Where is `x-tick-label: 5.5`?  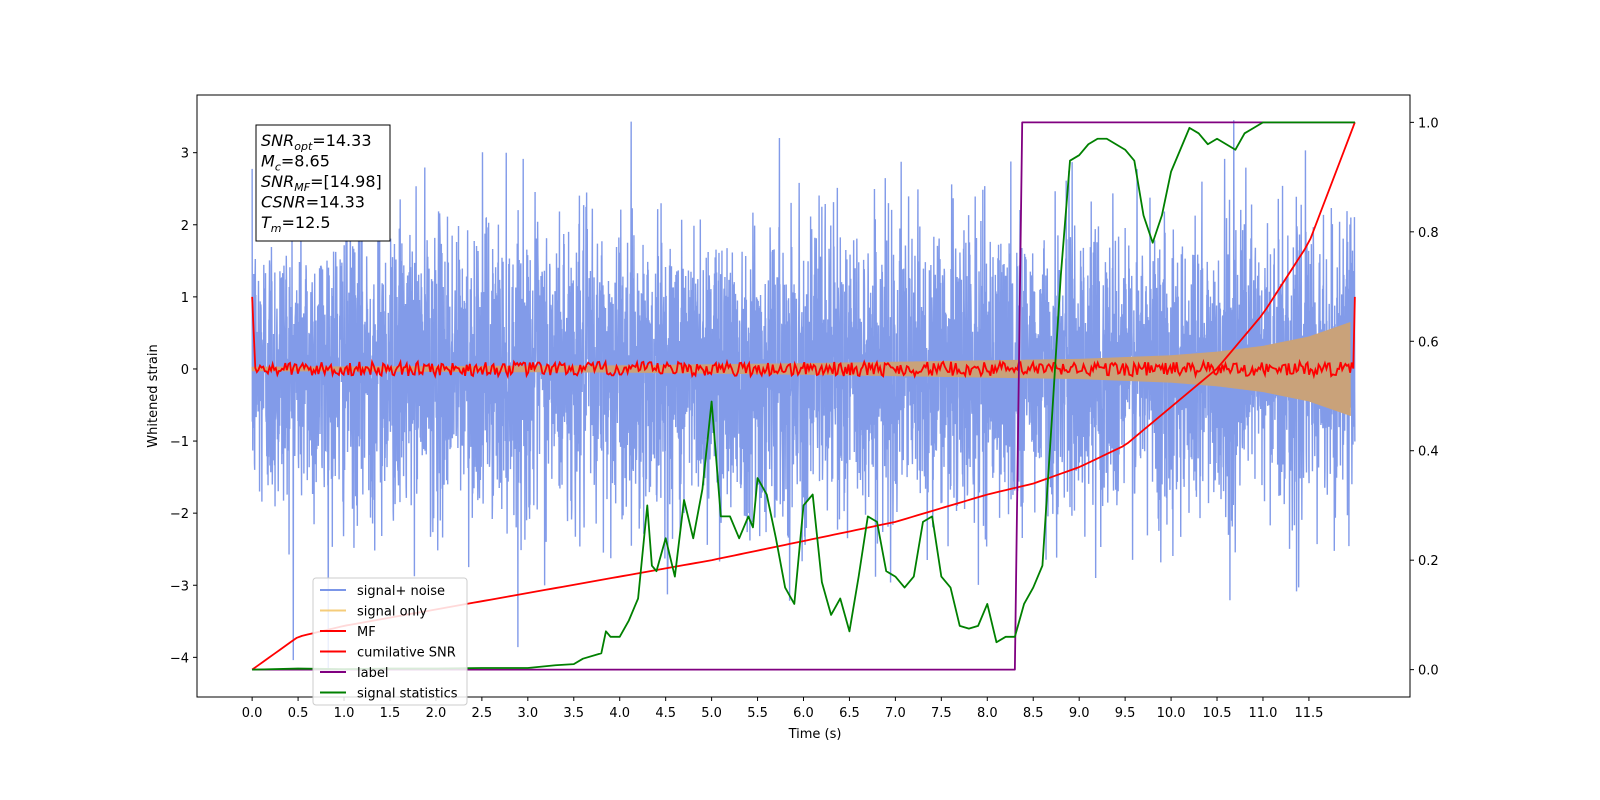 x-tick-label: 5.5 is located at coordinates (757, 713).